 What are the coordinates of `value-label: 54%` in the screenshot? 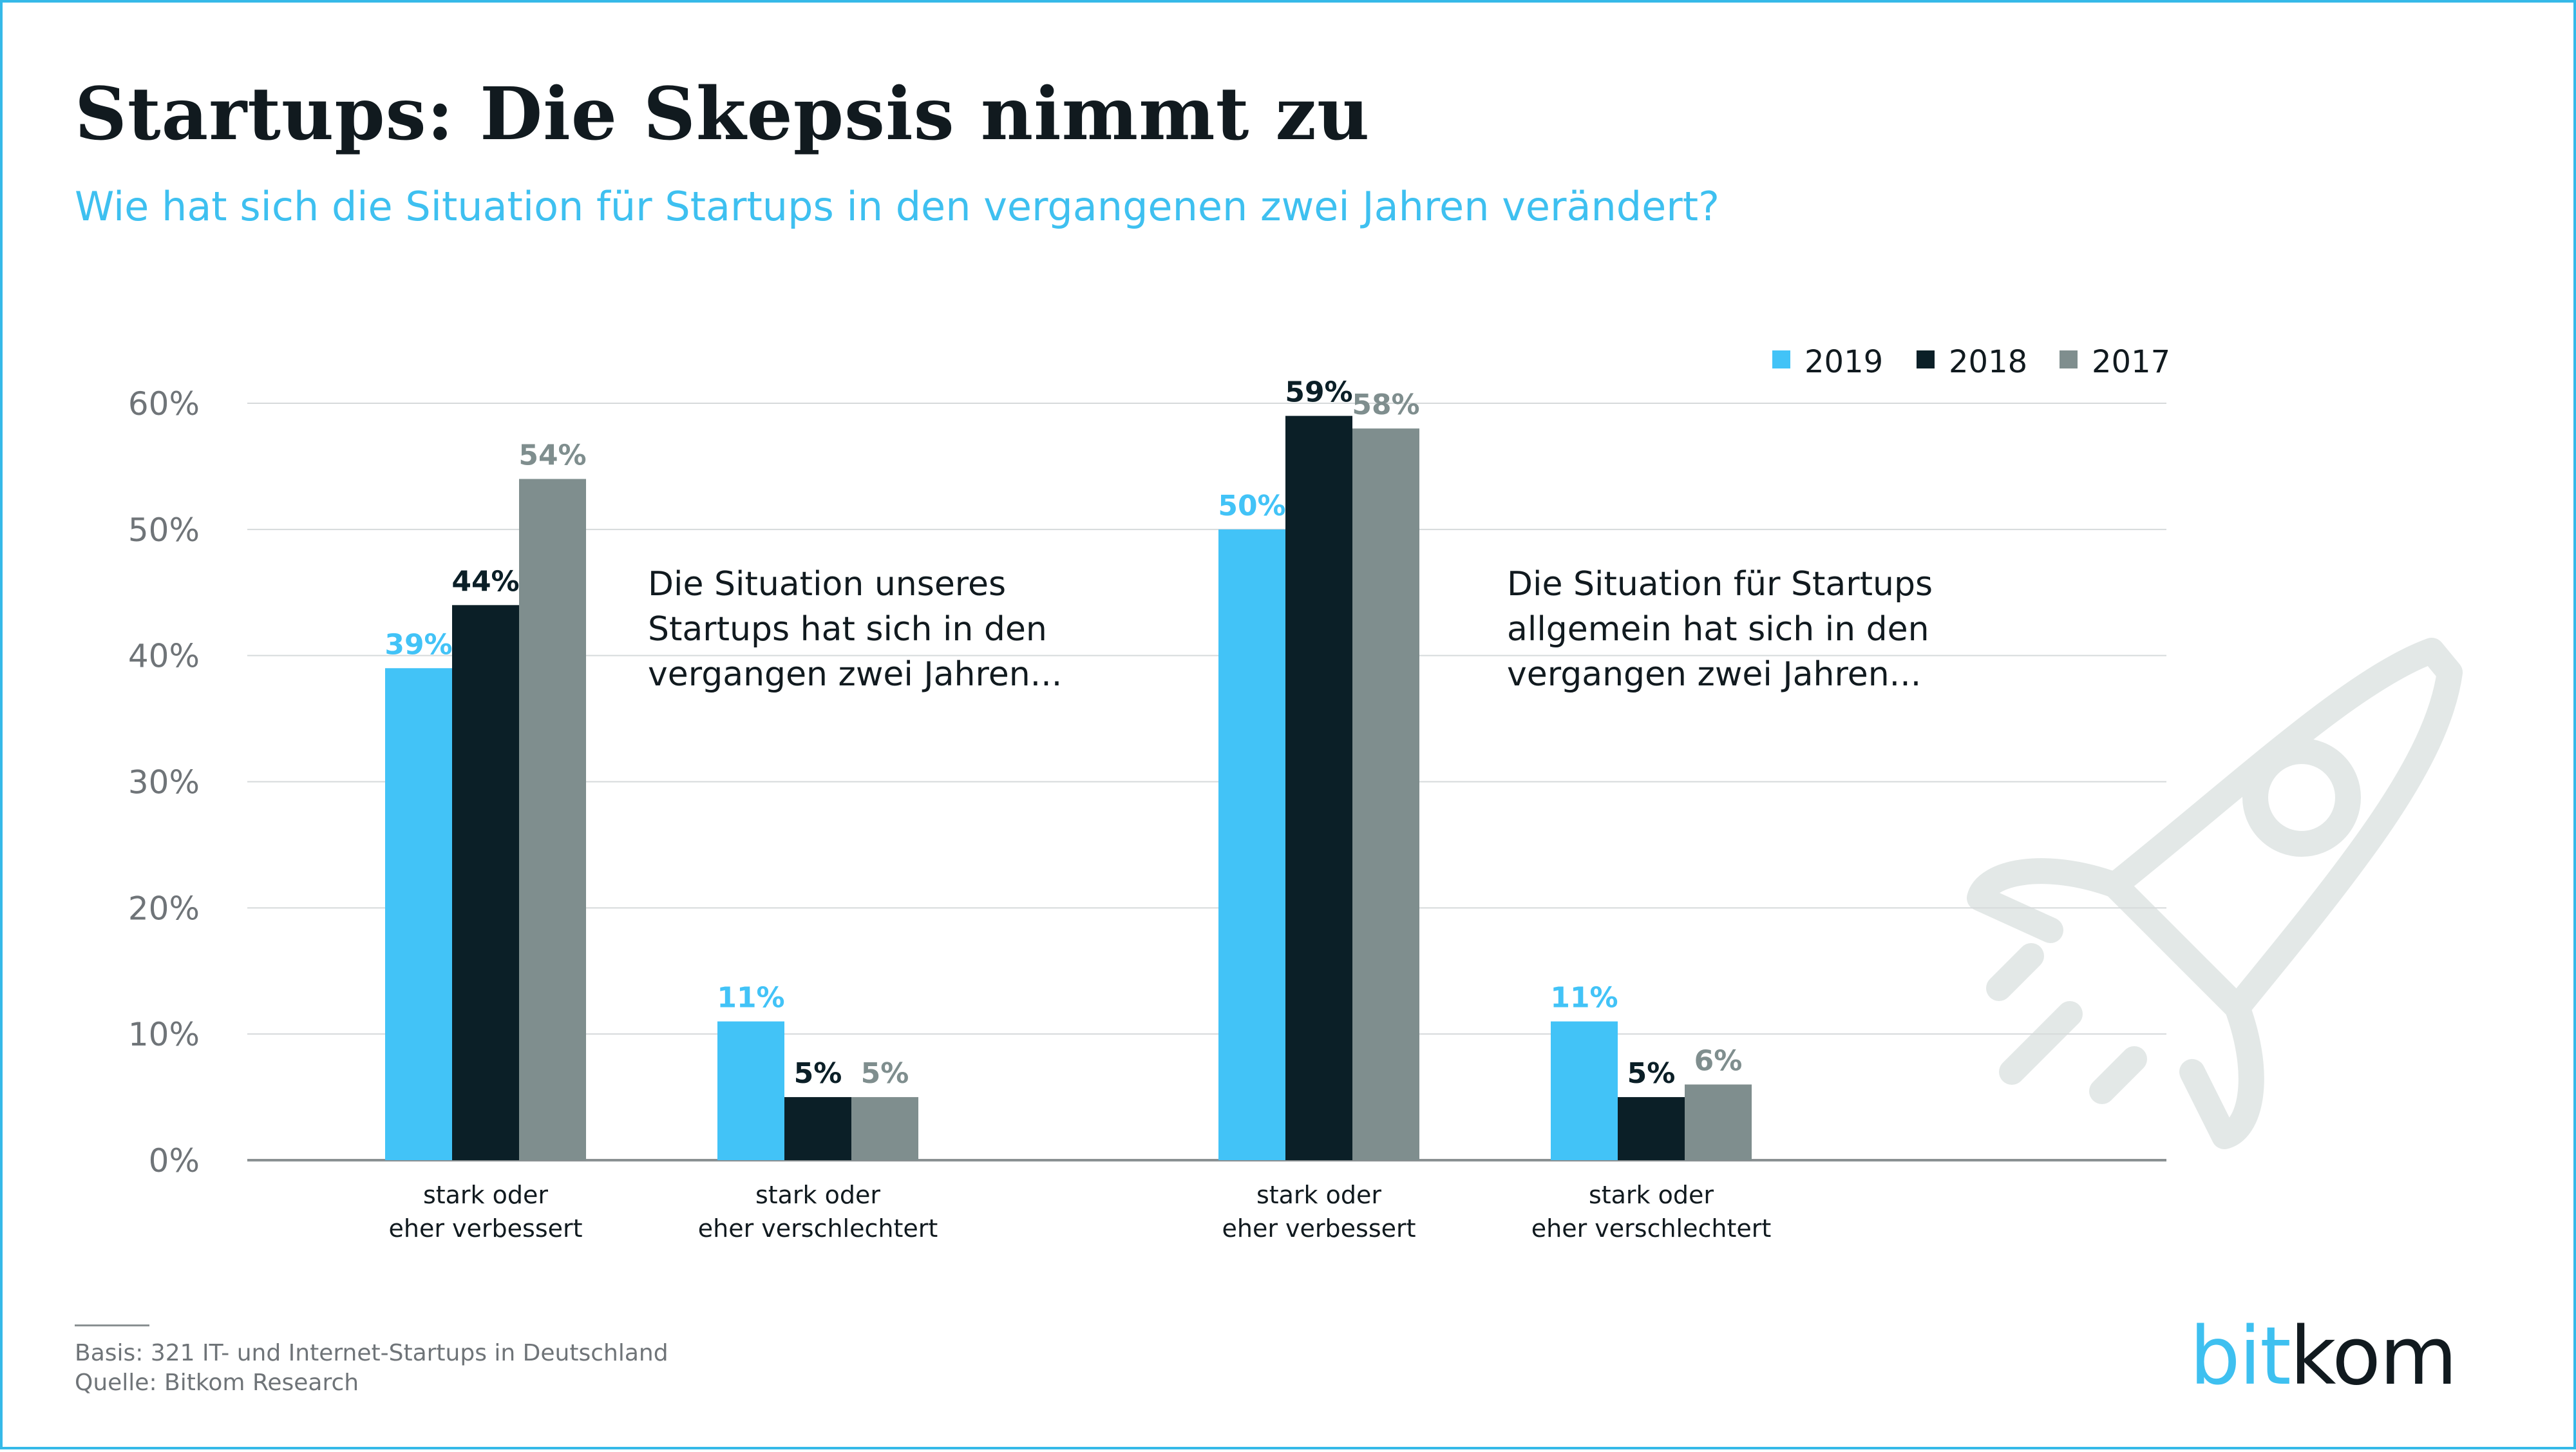 It's located at (552, 455).